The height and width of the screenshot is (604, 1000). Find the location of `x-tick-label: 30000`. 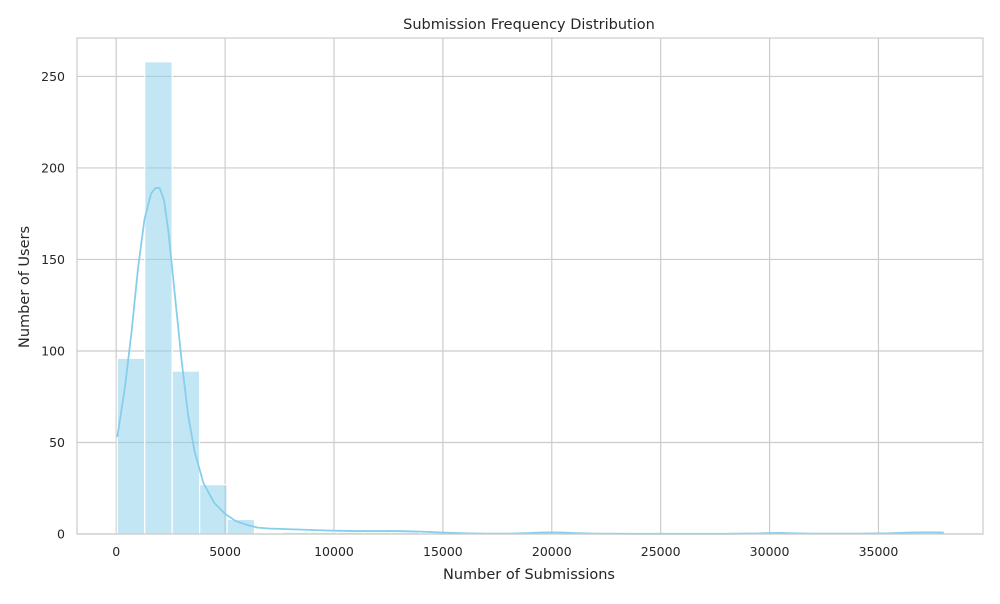

x-tick-label: 30000 is located at coordinates (770, 551).